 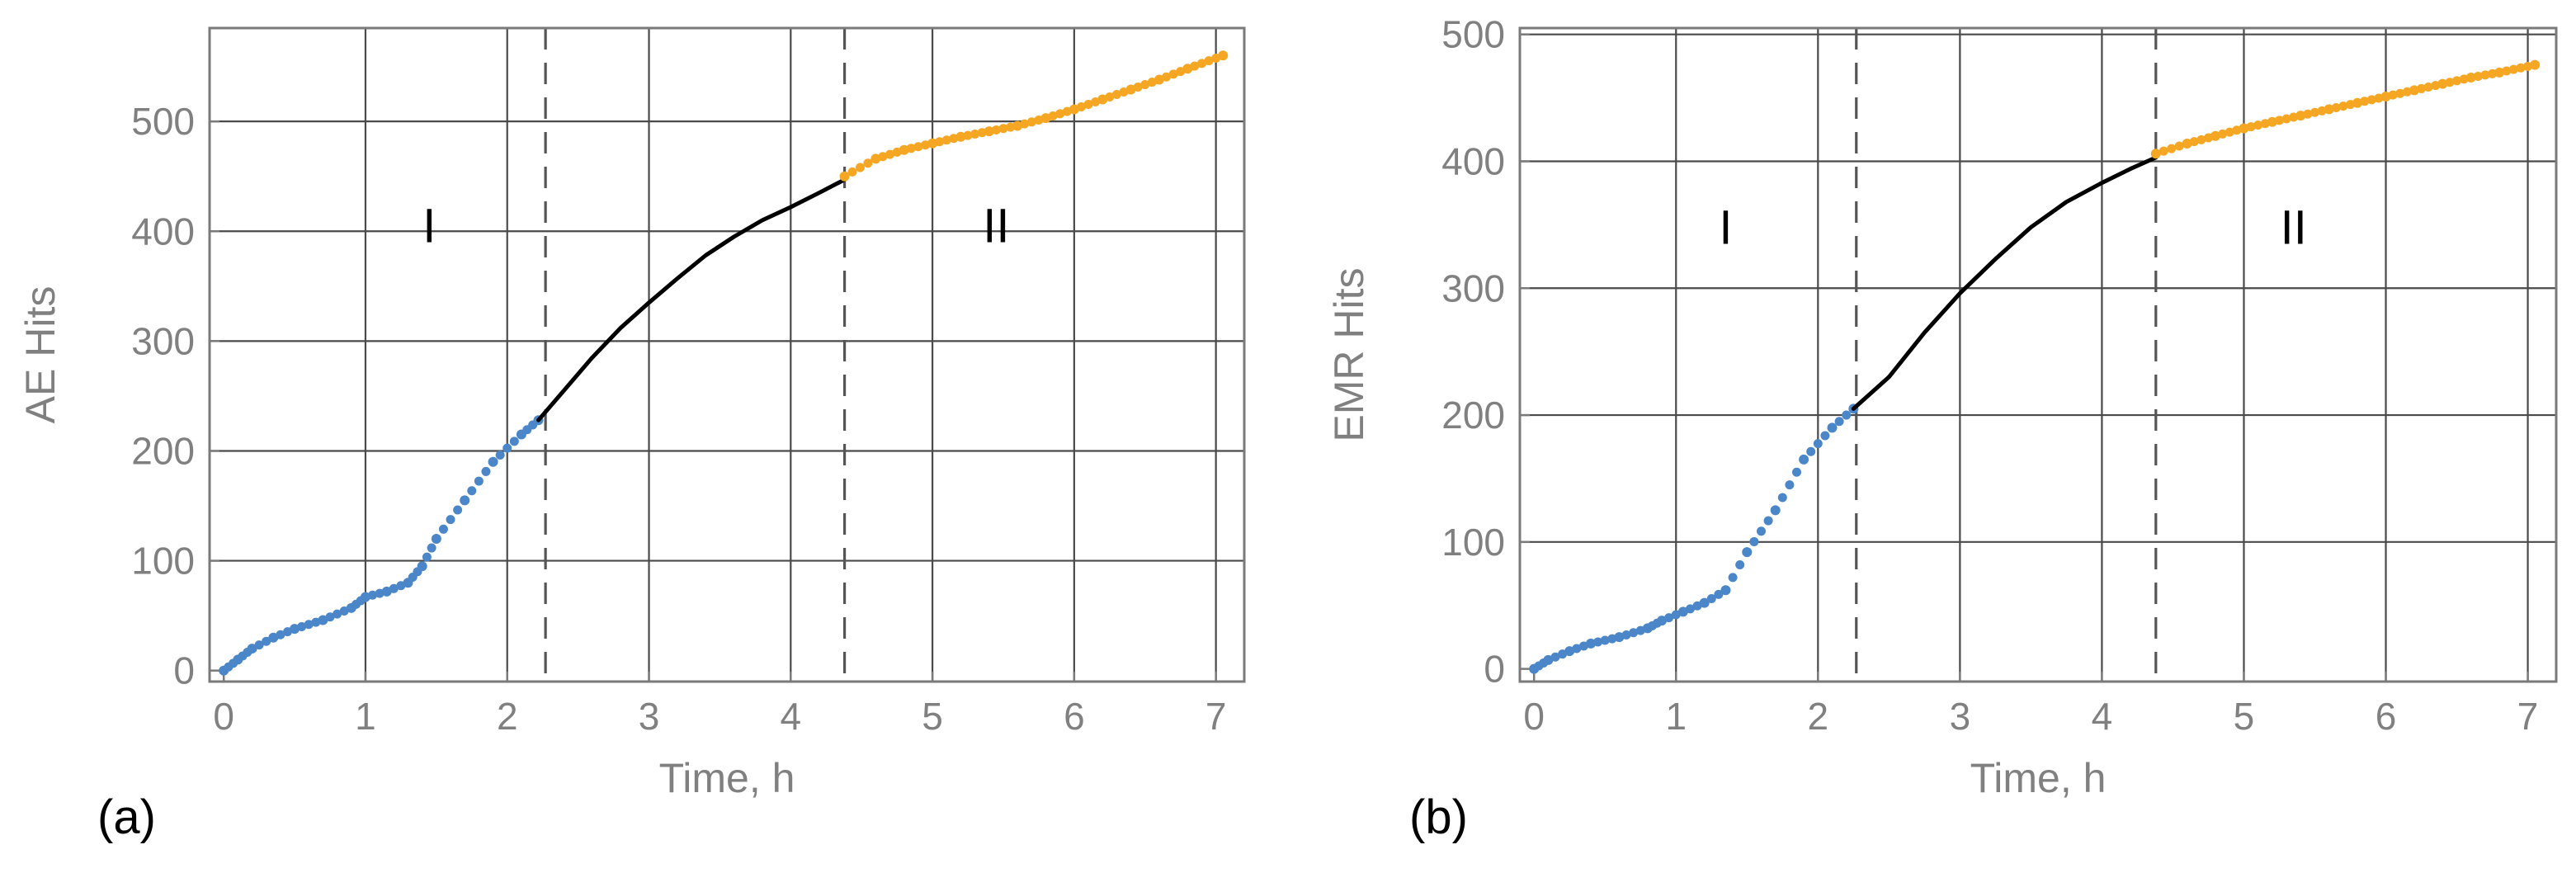 What do you see at coordinates (1349, 354) in the screenshot?
I see `y-axis-title: EMR Hits` at bounding box center [1349, 354].